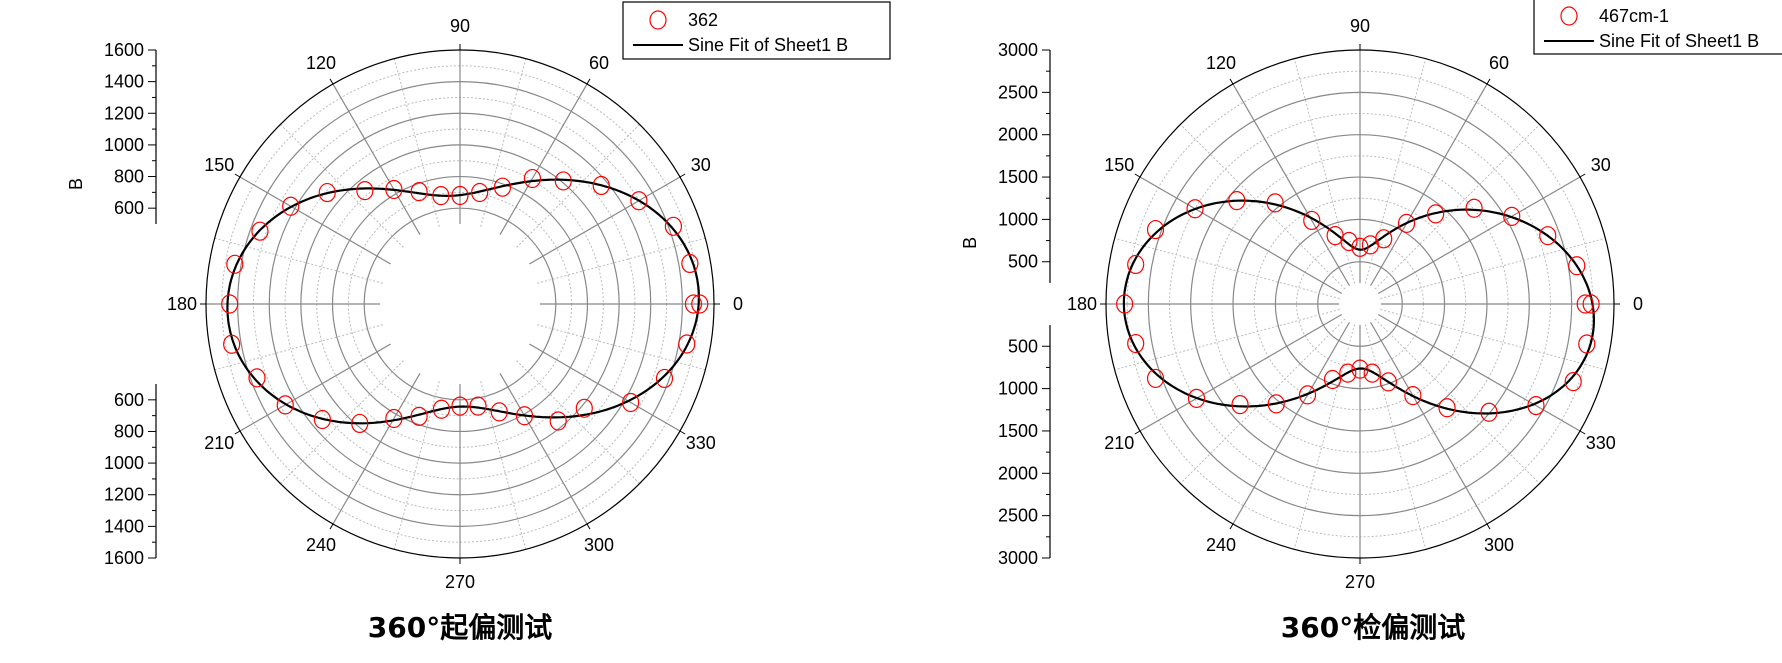 Image resolution: width=1782 pixels, height=663 pixels. Describe the element at coordinates (703, 20) in the screenshot. I see `legend-label-points: 362` at that location.